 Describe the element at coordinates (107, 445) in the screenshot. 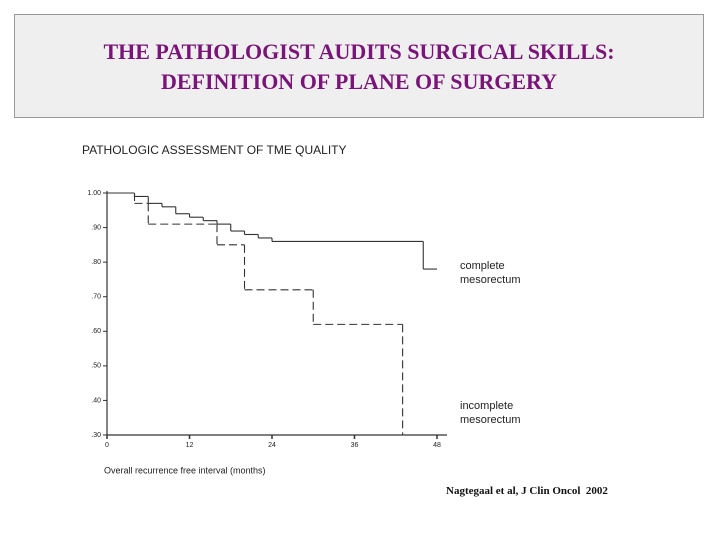

I see `x-tick-label: 0` at that location.